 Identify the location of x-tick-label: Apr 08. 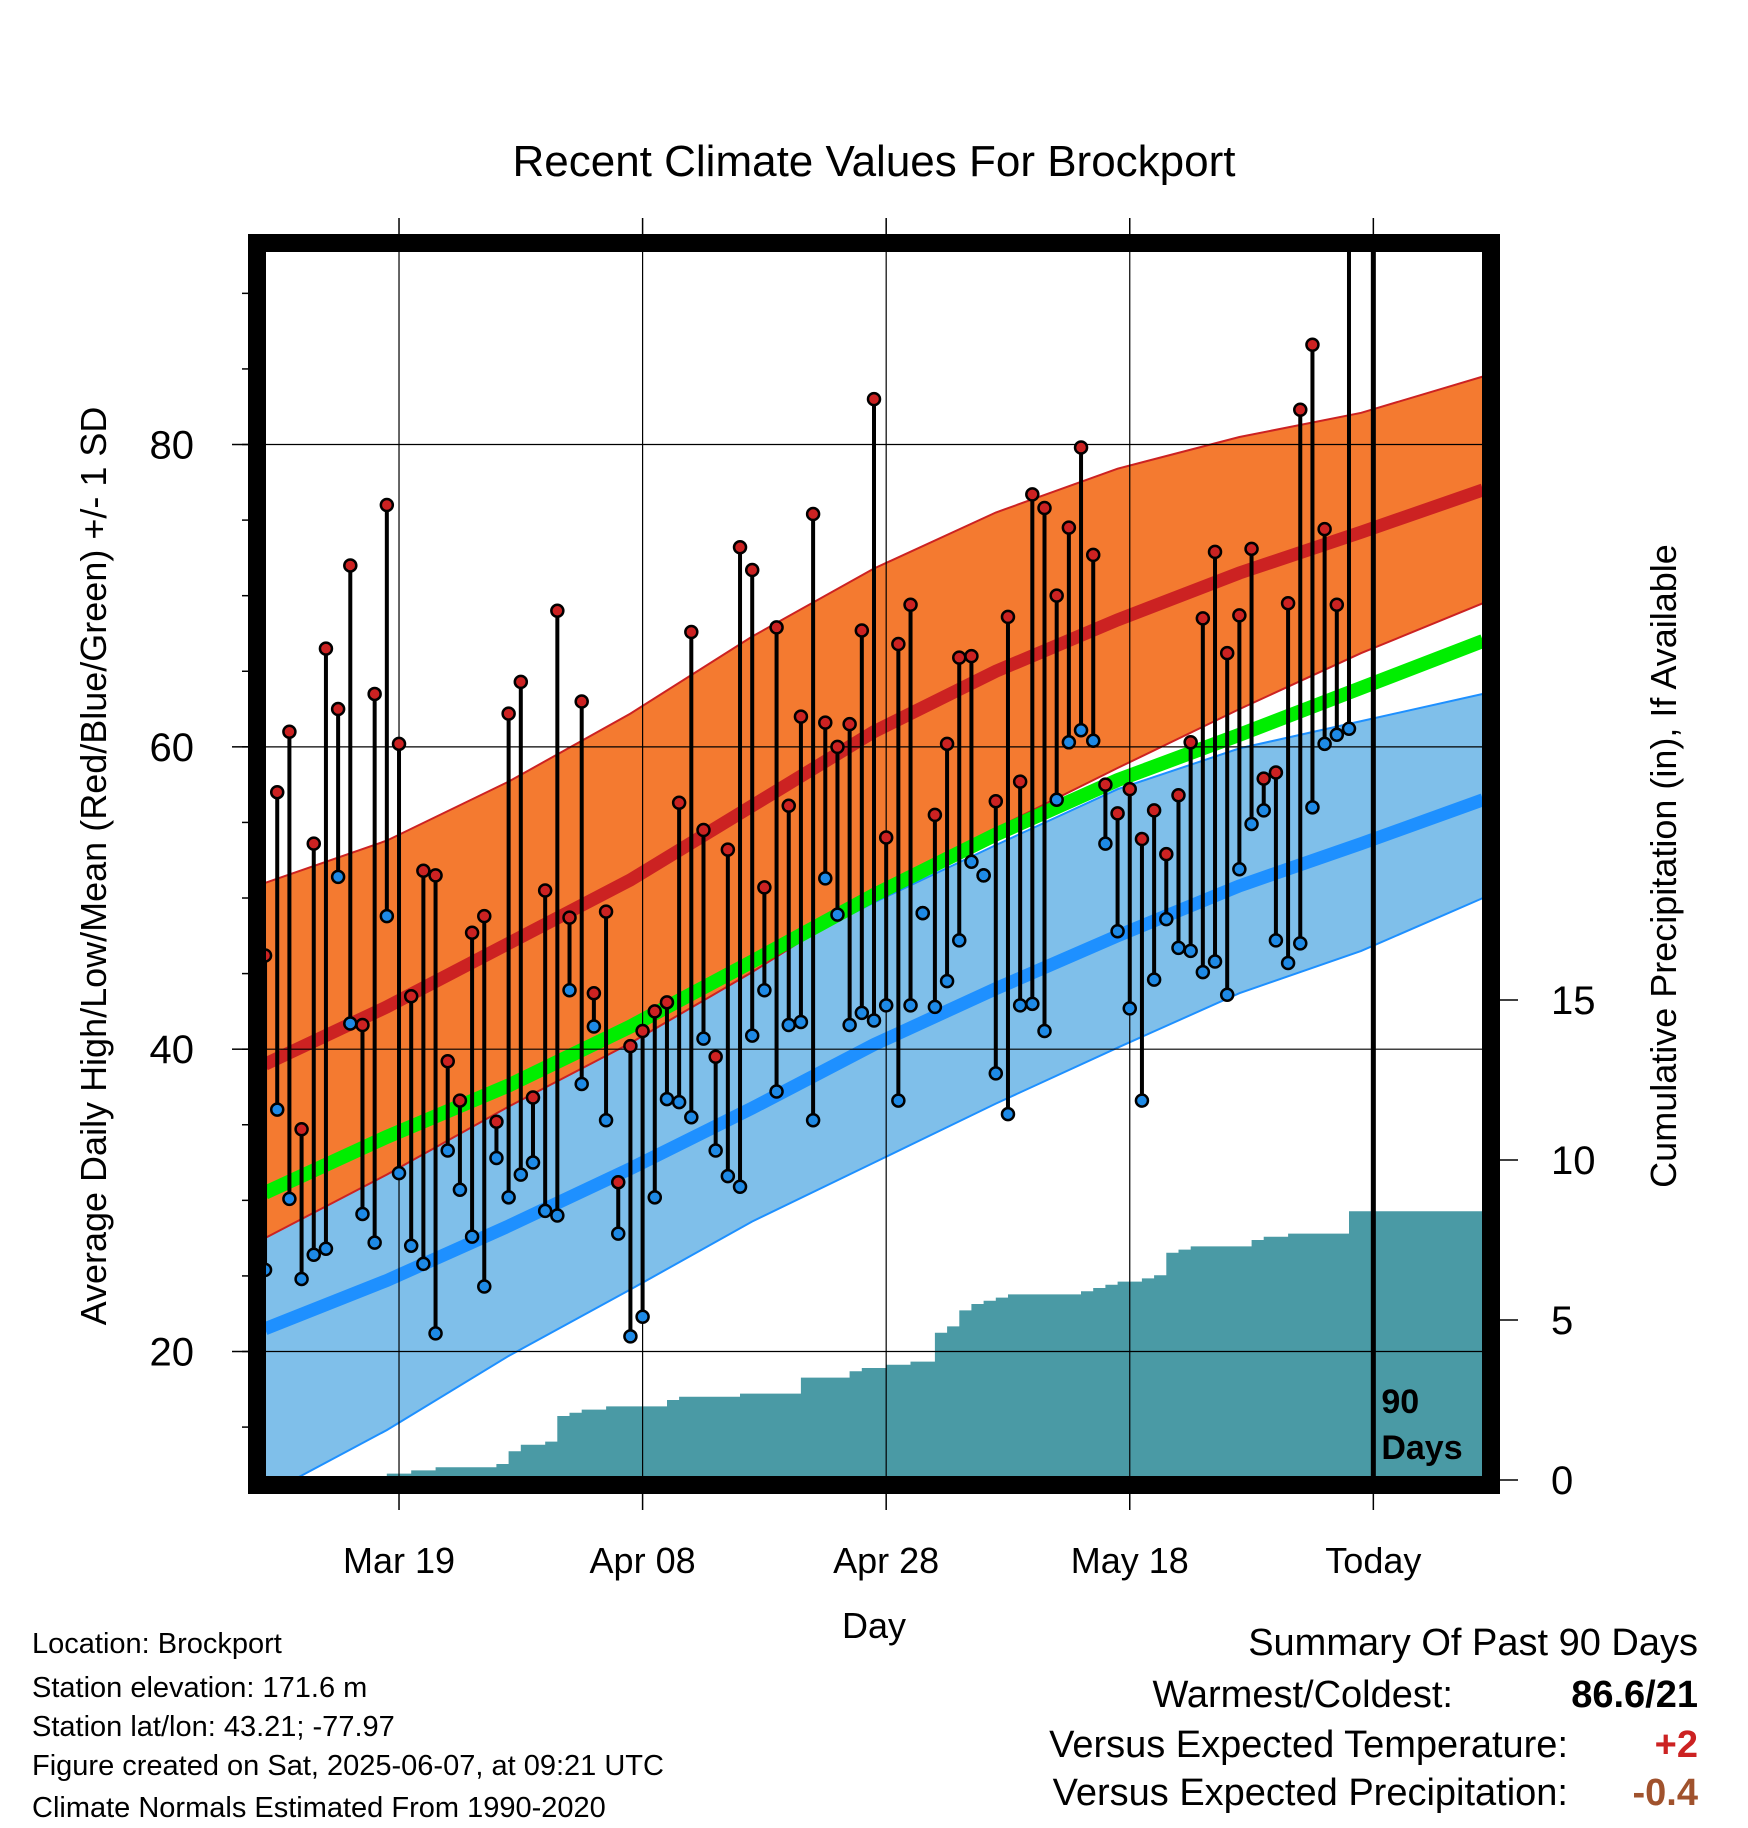
(643, 1560).